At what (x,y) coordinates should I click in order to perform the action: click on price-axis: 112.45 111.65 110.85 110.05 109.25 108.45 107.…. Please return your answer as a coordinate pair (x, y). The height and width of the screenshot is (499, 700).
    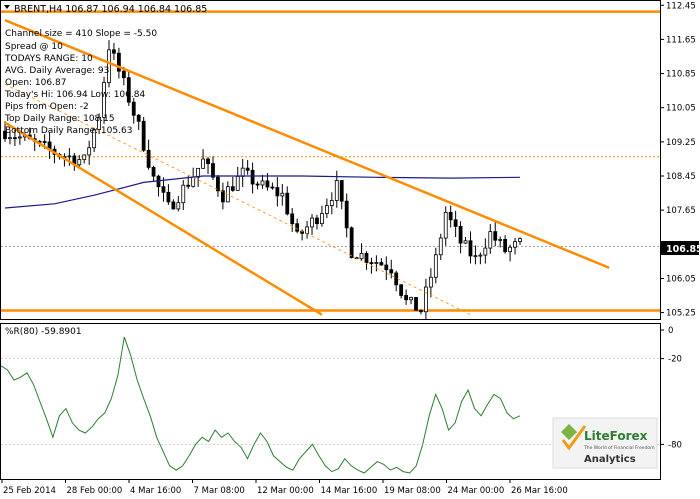
    Looking at the image, I should click on (678, 160).